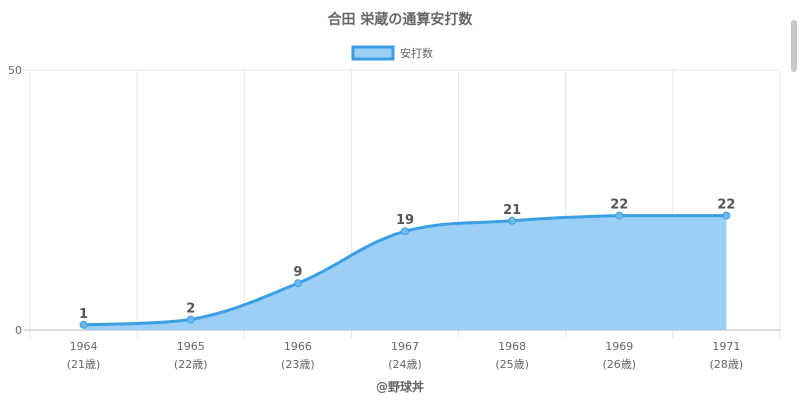 Image resolution: width=800 pixels, height=400 pixels. I want to click on scrollbar-thumb, so click(794, 46).